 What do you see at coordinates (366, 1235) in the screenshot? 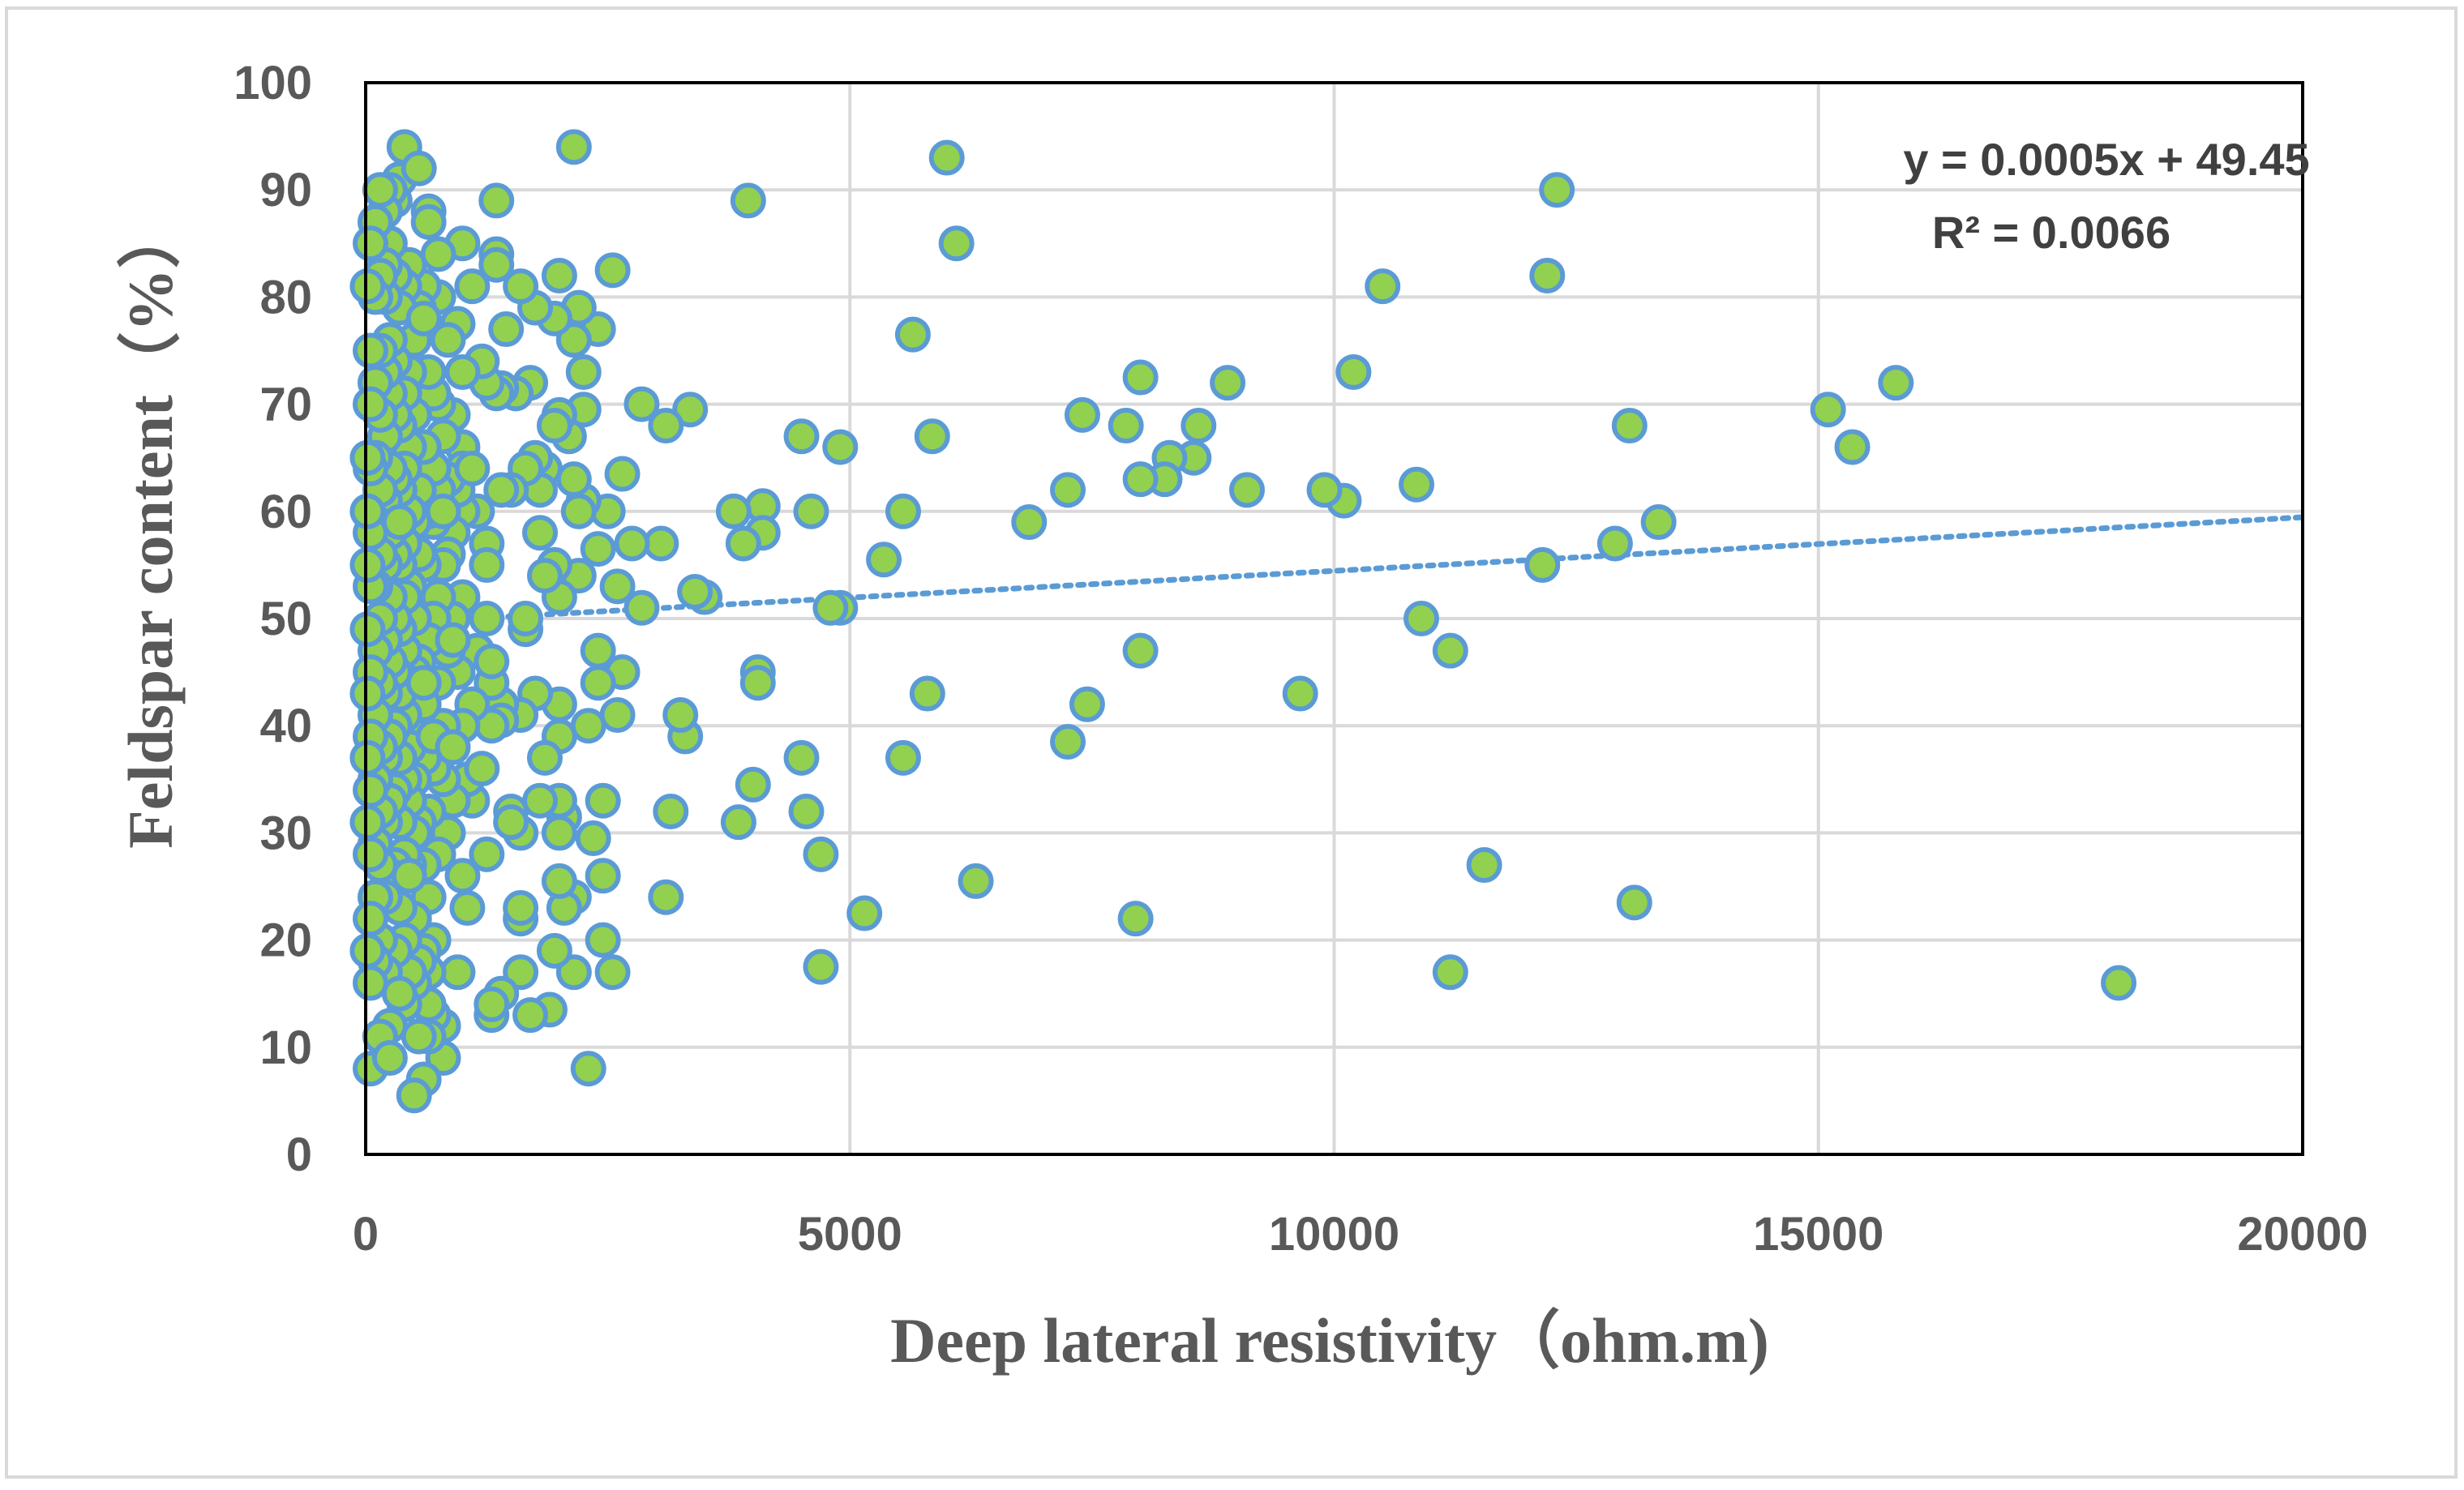
I see `x-tick-label: 0` at bounding box center [366, 1235].